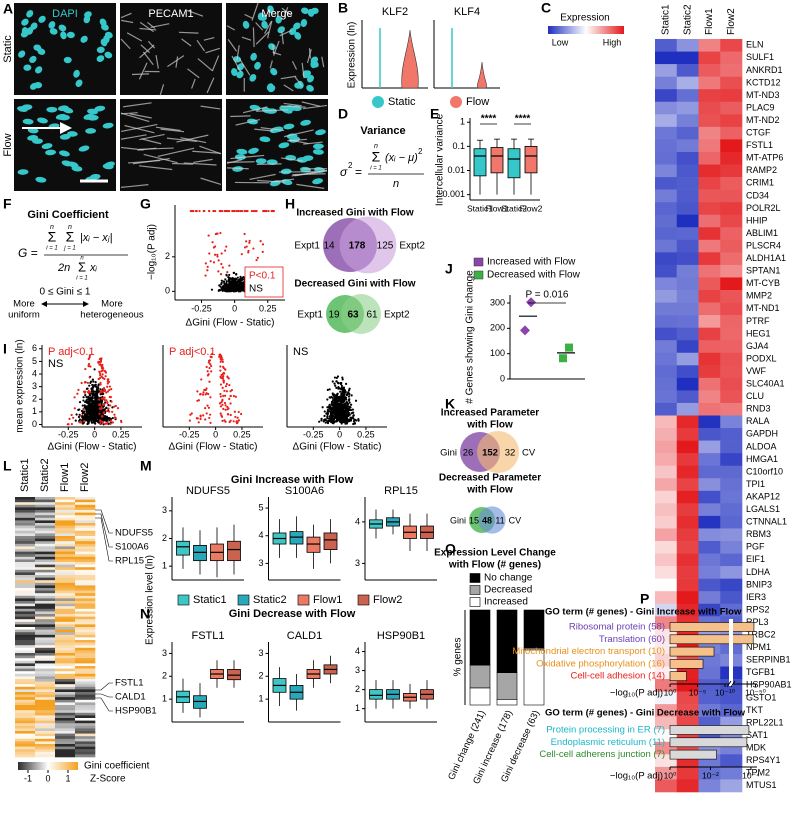 The image size is (800, 838). I want to click on venn-set-label: Expt2, so click(412, 246).